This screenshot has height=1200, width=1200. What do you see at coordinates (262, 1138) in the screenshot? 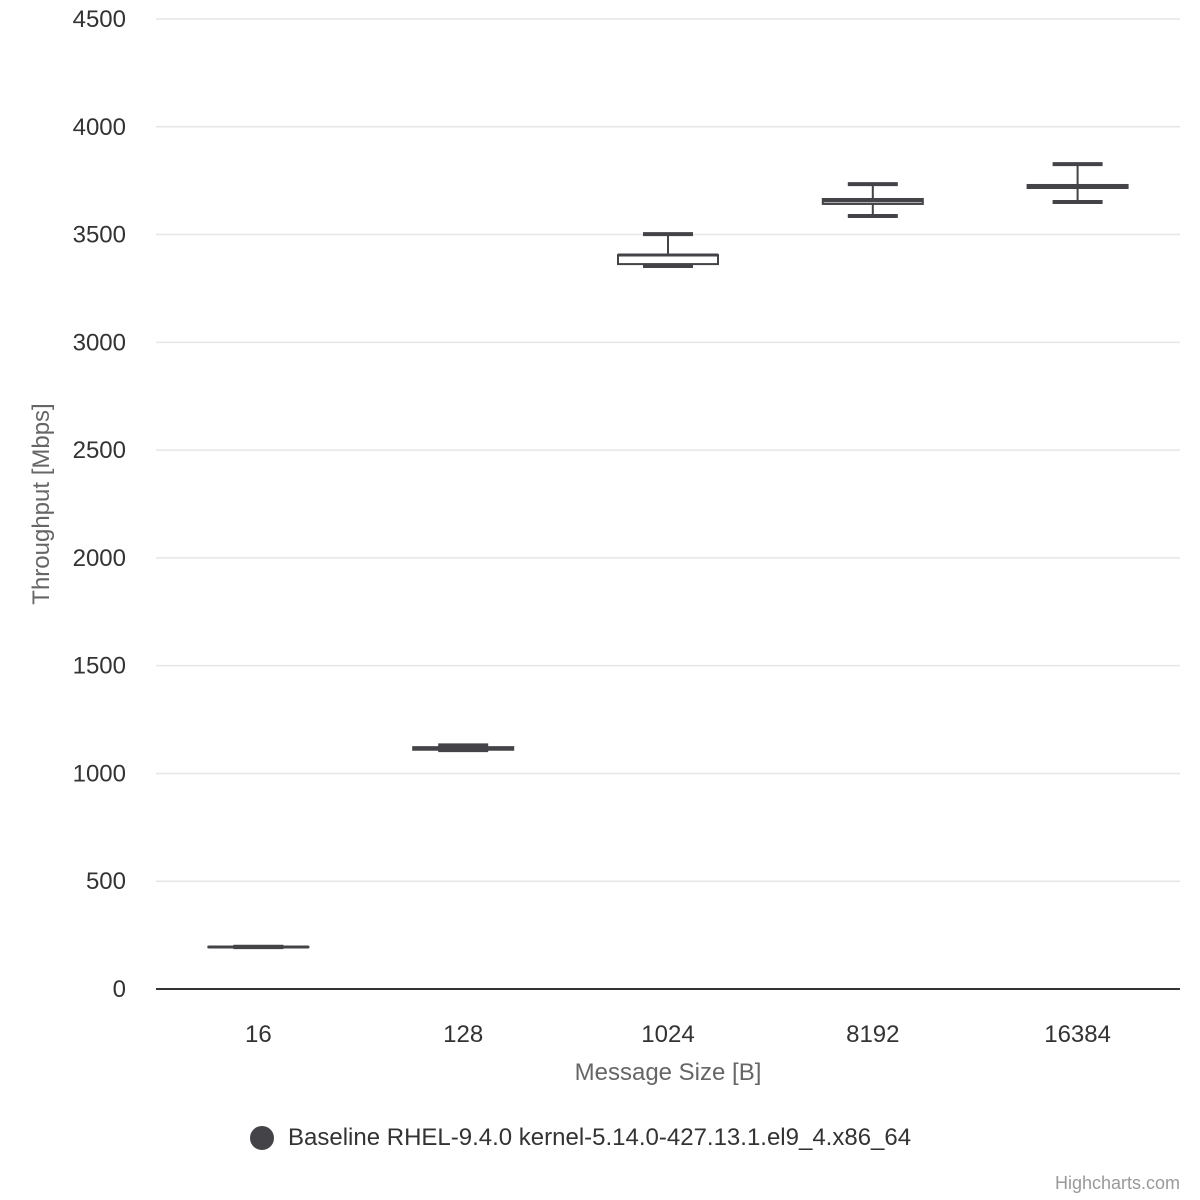
I see `legend-marker-icon` at bounding box center [262, 1138].